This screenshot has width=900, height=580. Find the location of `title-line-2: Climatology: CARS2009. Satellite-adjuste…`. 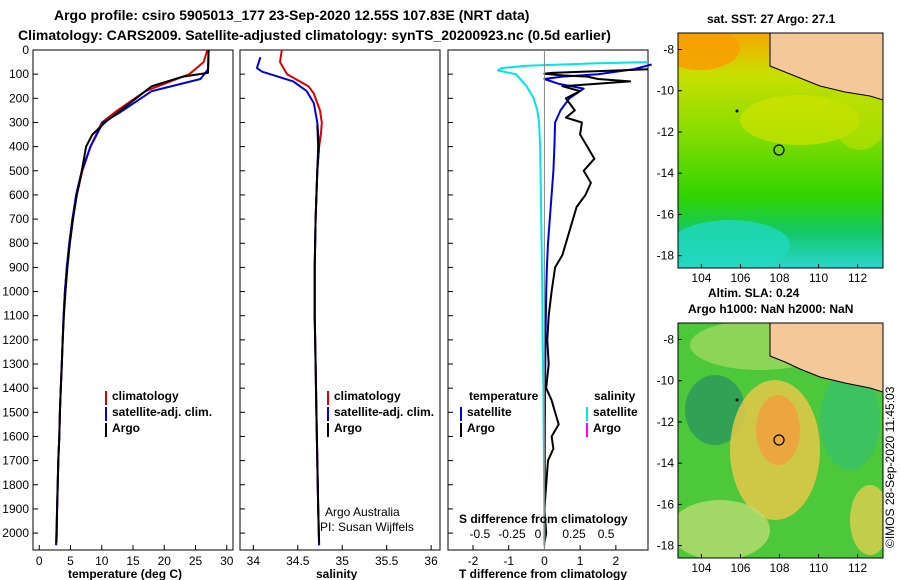

title-line-2: Climatology: CARS2009. Satellite-adjuste… is located at coordinates (314, 35).